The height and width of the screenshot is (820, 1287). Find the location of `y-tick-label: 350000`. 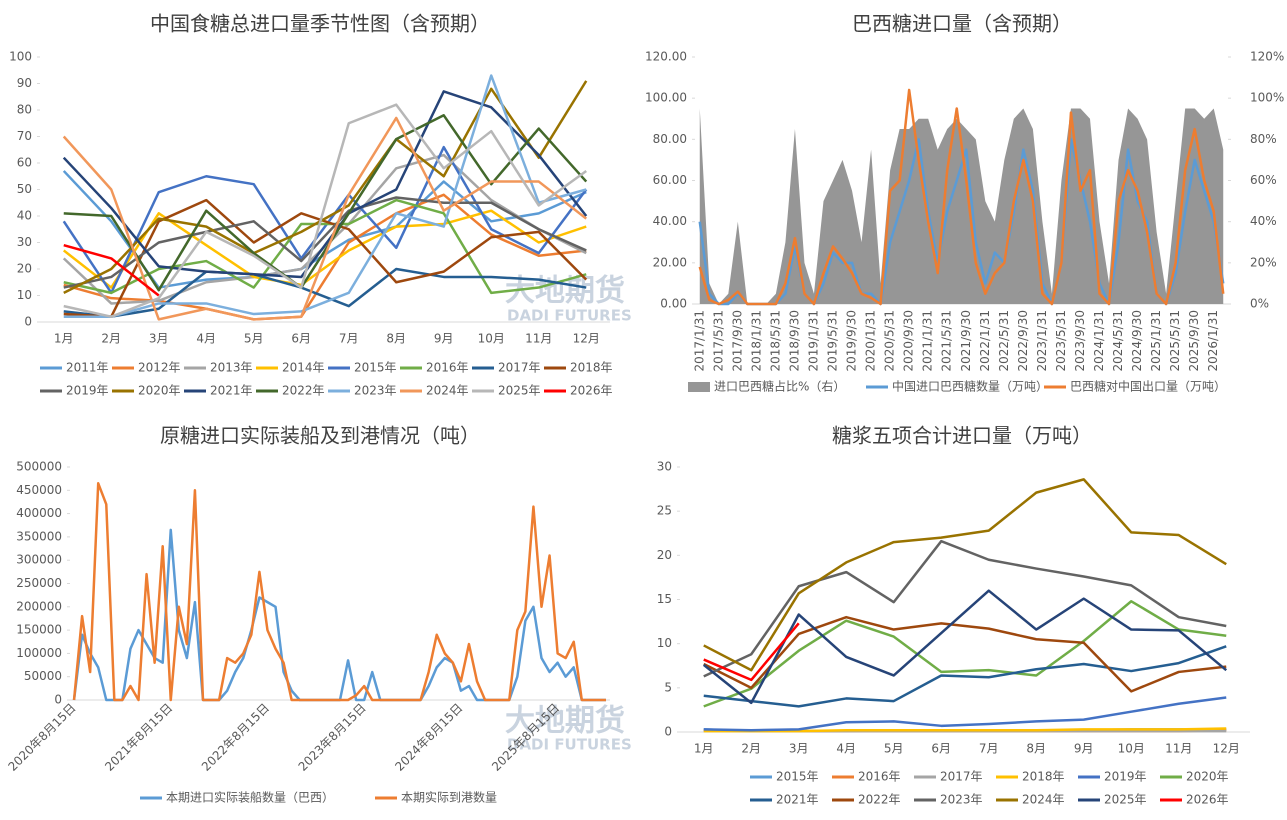

y-tick-label: 350000 is located at coordinates (39, 536).